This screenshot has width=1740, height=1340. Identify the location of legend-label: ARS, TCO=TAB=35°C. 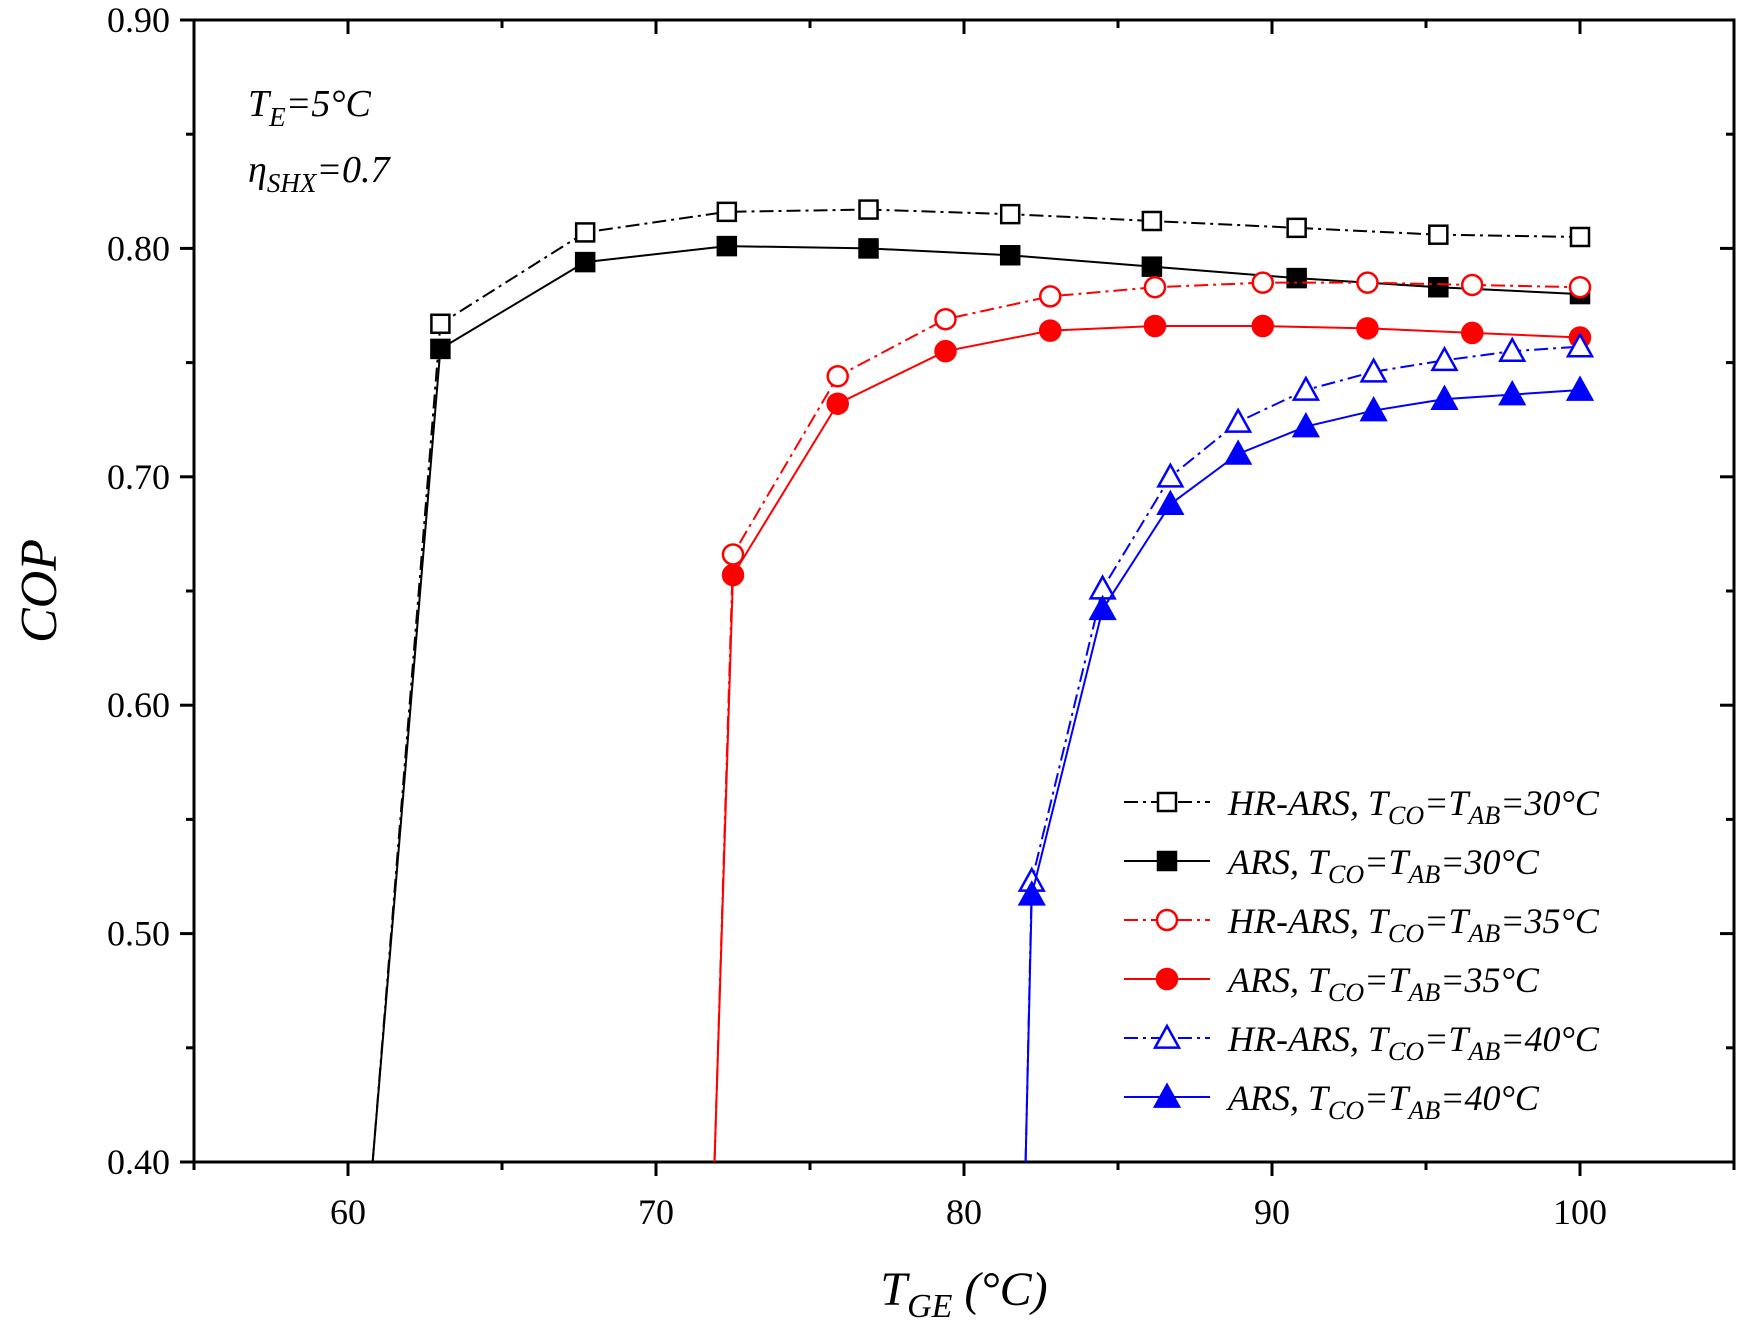
(1383, 983).